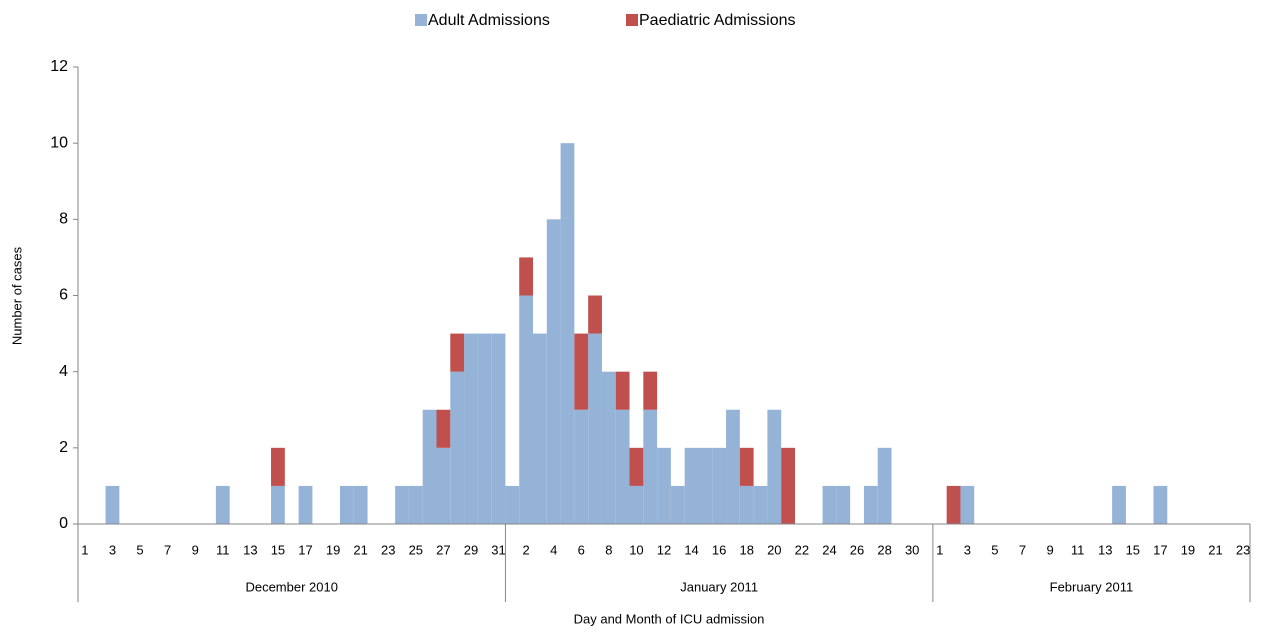 The image size is (1261, 633). What do you see at coordinates (498, 549) in the screenshot?
I see `x-tick-label: 31` at bounding box center [498, 549].